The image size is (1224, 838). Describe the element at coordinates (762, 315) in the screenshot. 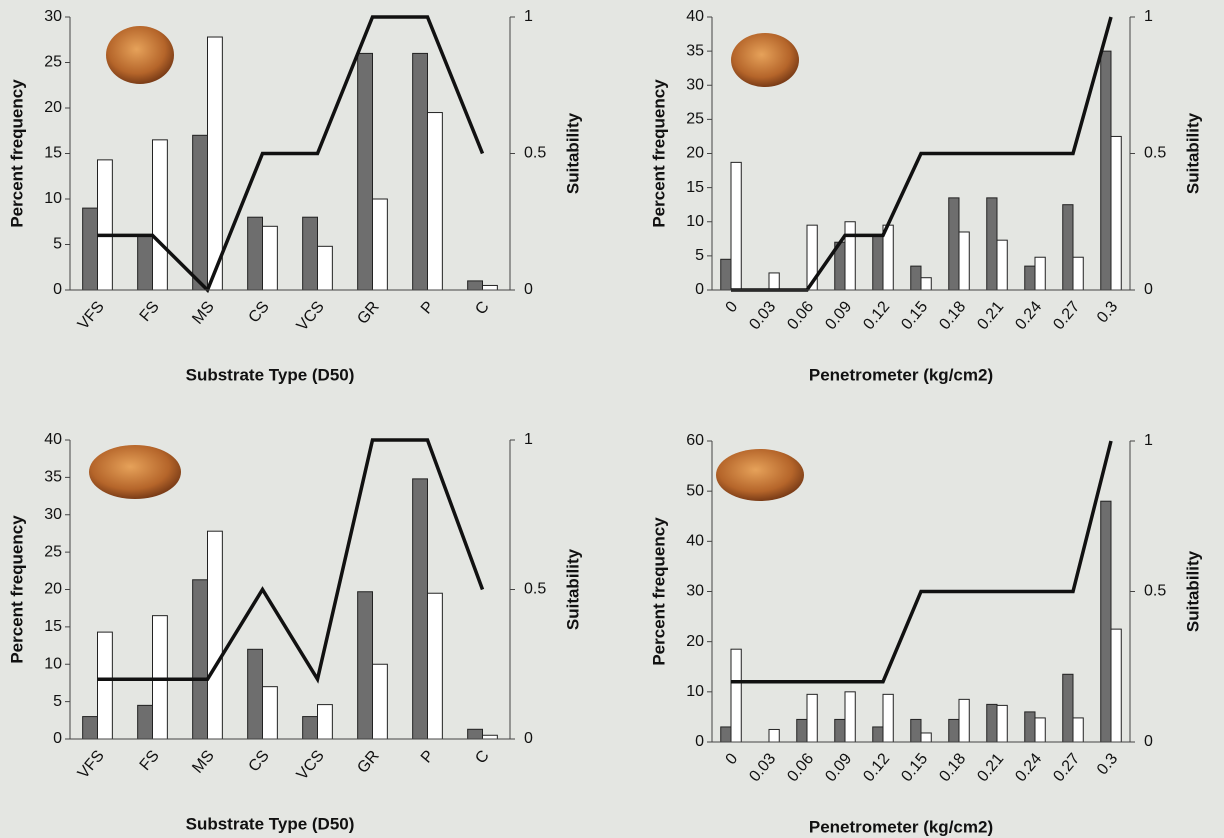

I see `x-tick-label: 0.03` at that location.